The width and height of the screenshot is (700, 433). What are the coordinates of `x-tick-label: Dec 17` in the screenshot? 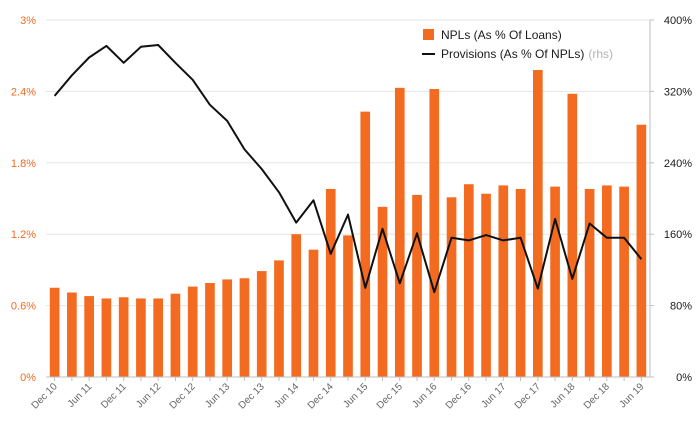 It's located at (528, 396).